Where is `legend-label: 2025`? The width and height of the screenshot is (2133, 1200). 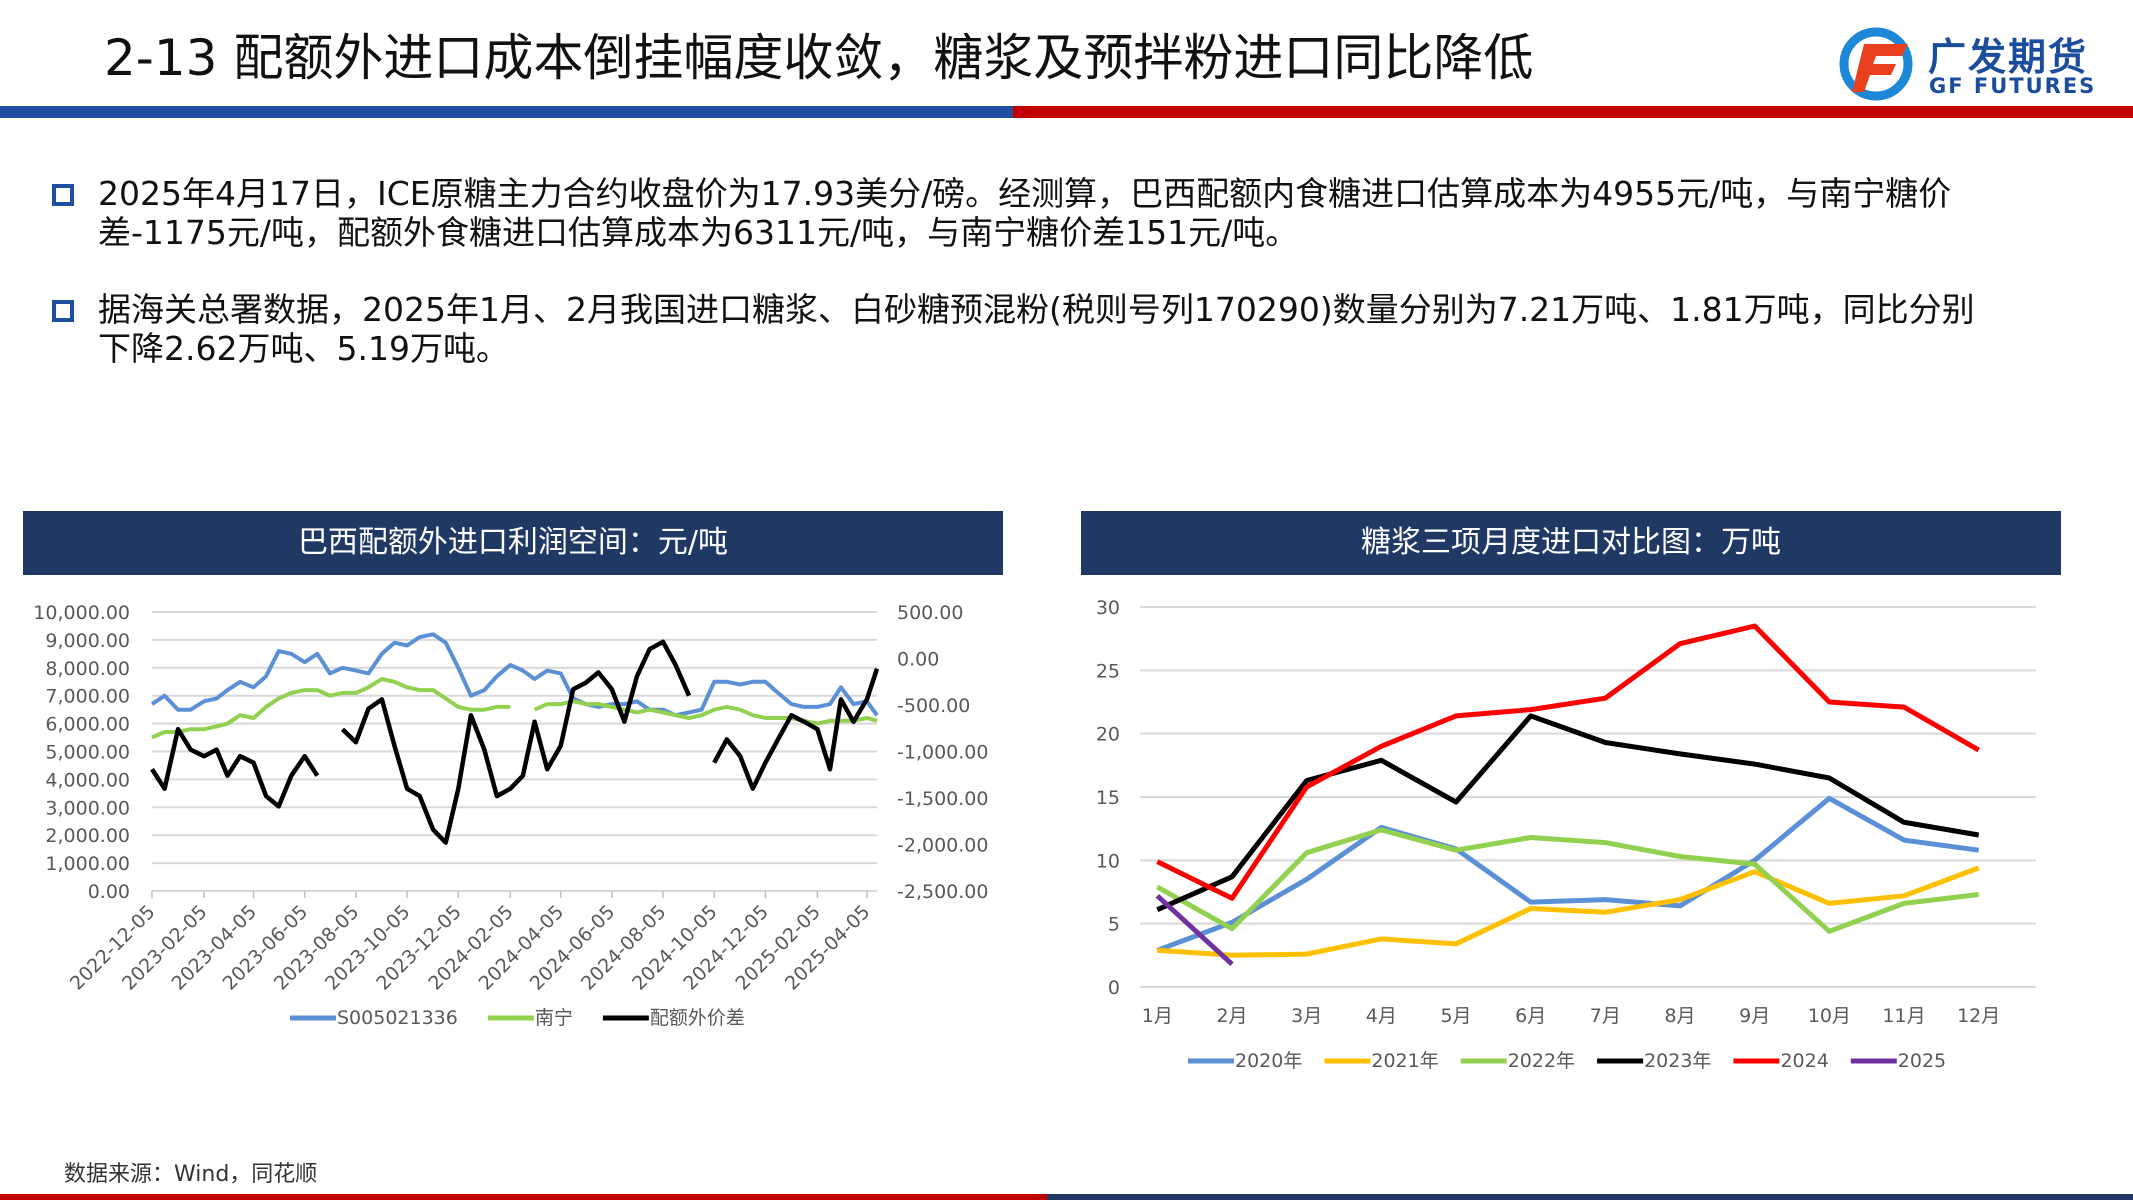 legend-label: 2025 is located at coordinates (1922, 1061).